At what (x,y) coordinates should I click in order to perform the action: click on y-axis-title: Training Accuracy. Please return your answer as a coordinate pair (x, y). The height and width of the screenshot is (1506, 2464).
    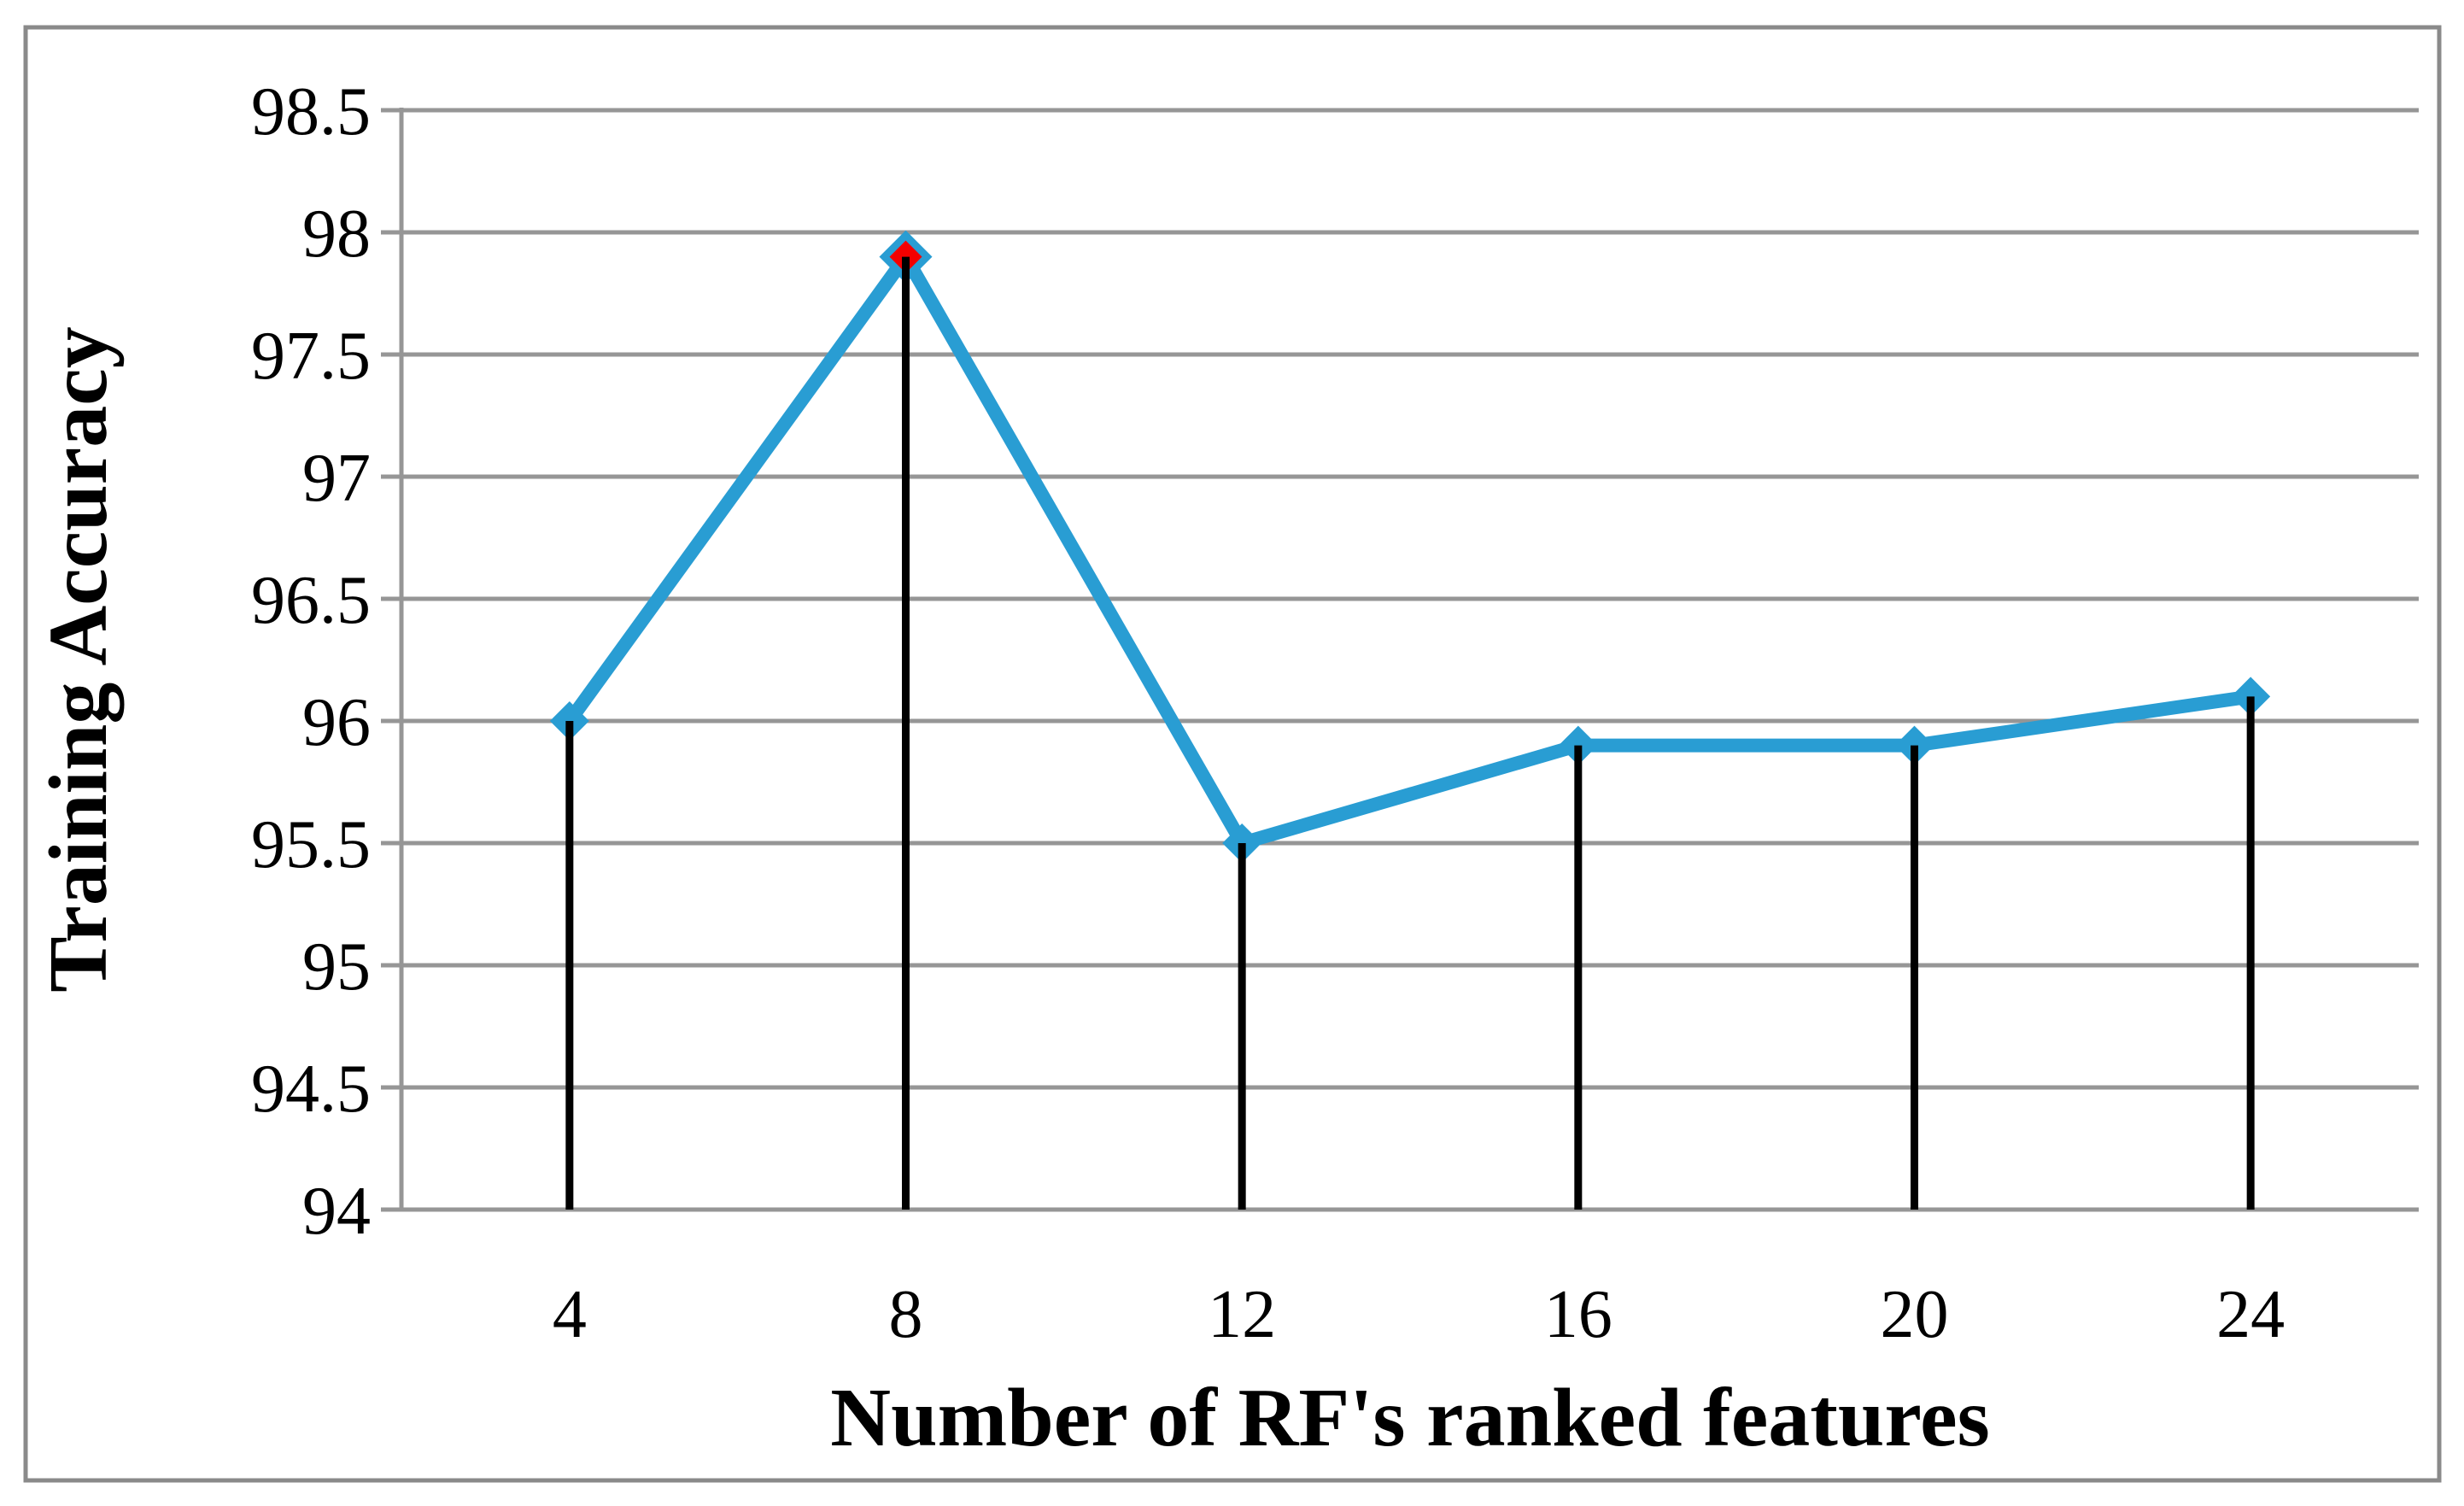
    Looking at the image, I should click on (78, 659).